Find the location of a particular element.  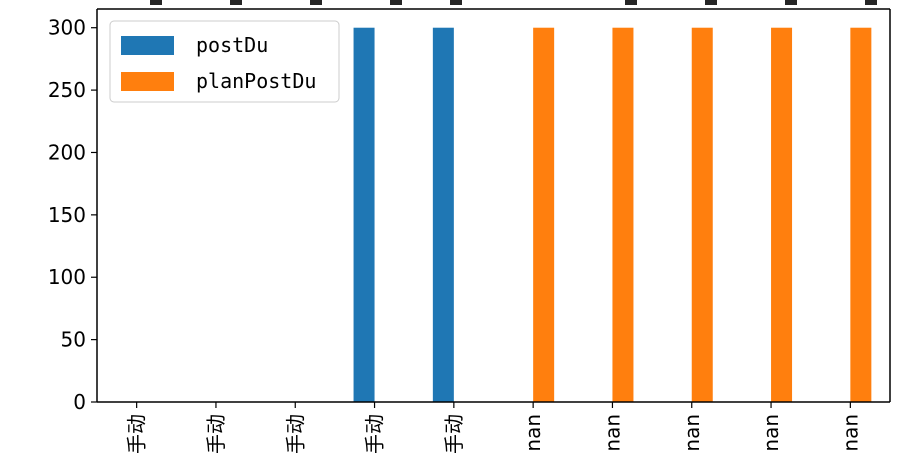

legend-label-planPostDu: planPostDu is located at coordinates (256, 81).